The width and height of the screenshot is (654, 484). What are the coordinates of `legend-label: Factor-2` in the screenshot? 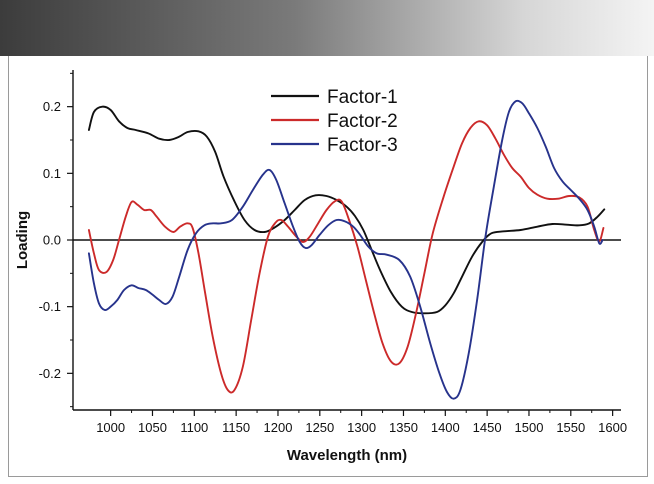 It's located at (362, 121).